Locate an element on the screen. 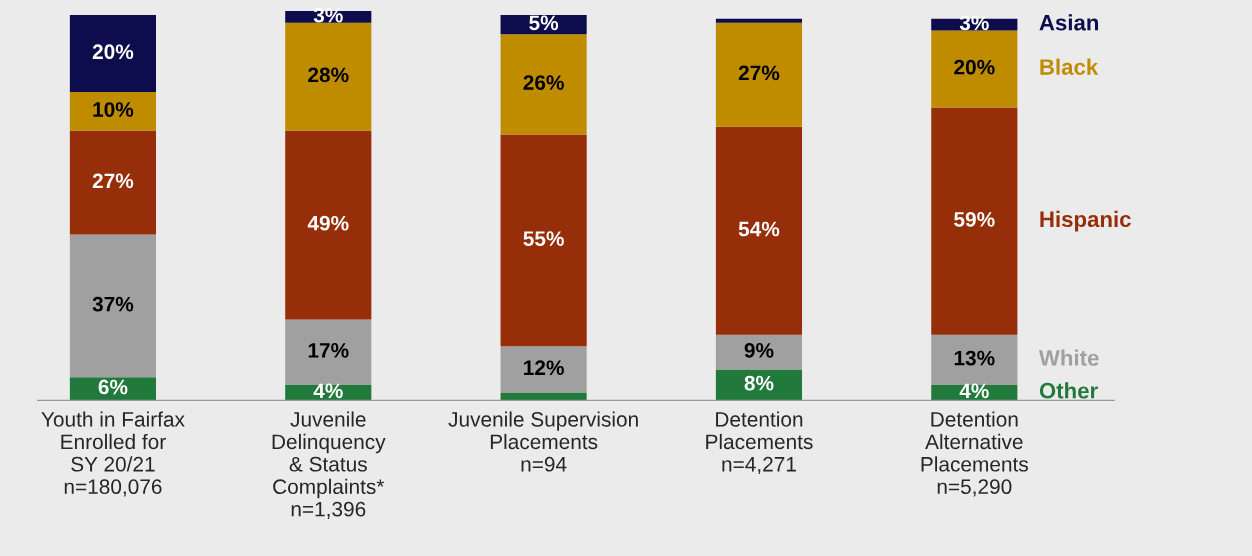 This screenshot has width=1252, height=556. x-tick-label: Detention Alternative Placements n=5,290 is located at coordinates (974, 454).